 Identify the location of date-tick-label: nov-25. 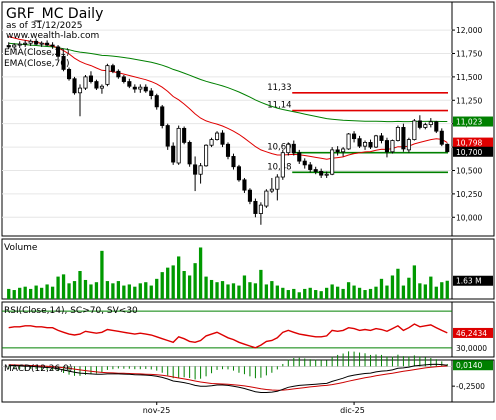
(157, 410).